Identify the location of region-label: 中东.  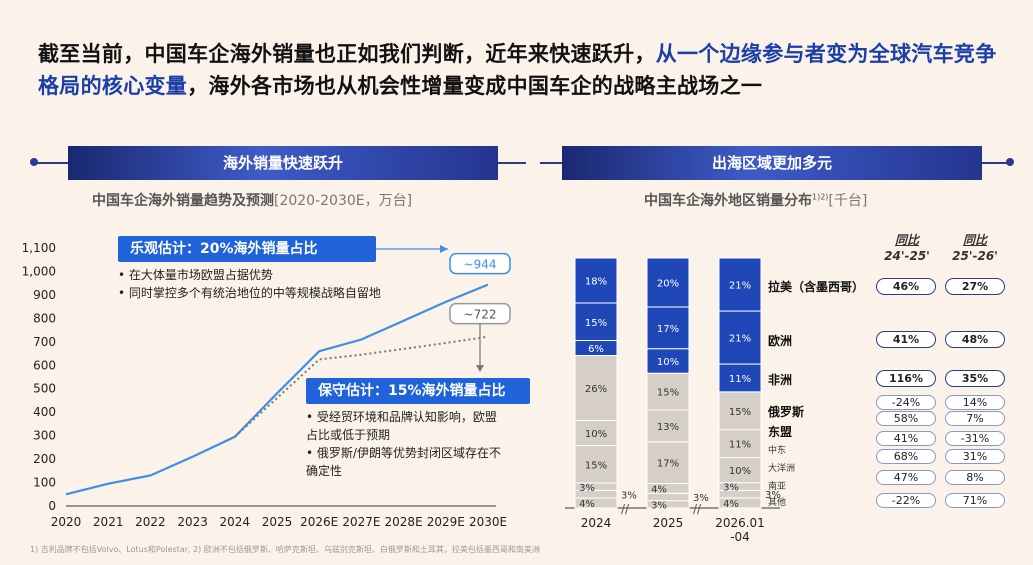
(777, 451).